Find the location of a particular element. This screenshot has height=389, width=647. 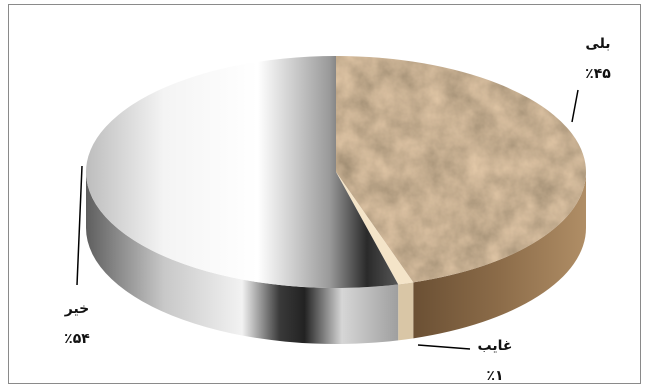

slice-value-2: ٪۱ is located at coordinates (494, 376).